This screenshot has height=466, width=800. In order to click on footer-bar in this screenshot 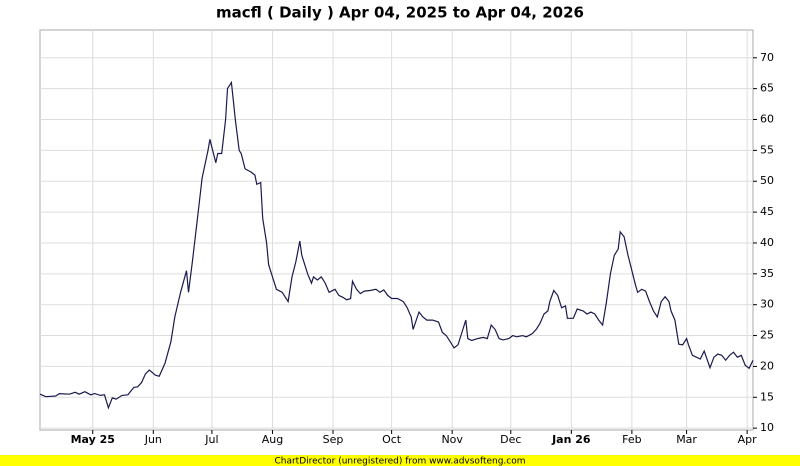, I will do `click(400, 460)`.